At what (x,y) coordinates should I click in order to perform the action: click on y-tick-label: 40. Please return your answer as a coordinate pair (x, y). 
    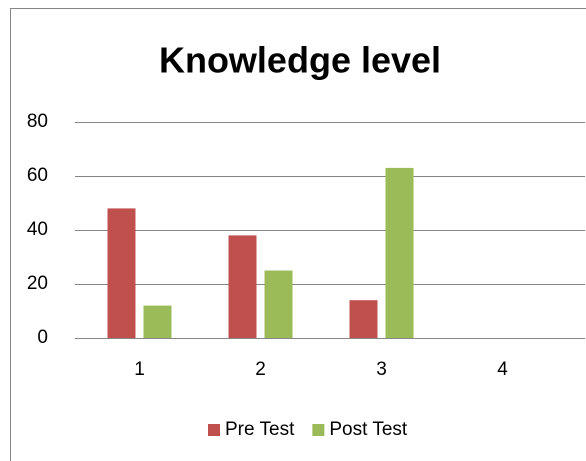
    Looking at the image, I should click on (37, 229).